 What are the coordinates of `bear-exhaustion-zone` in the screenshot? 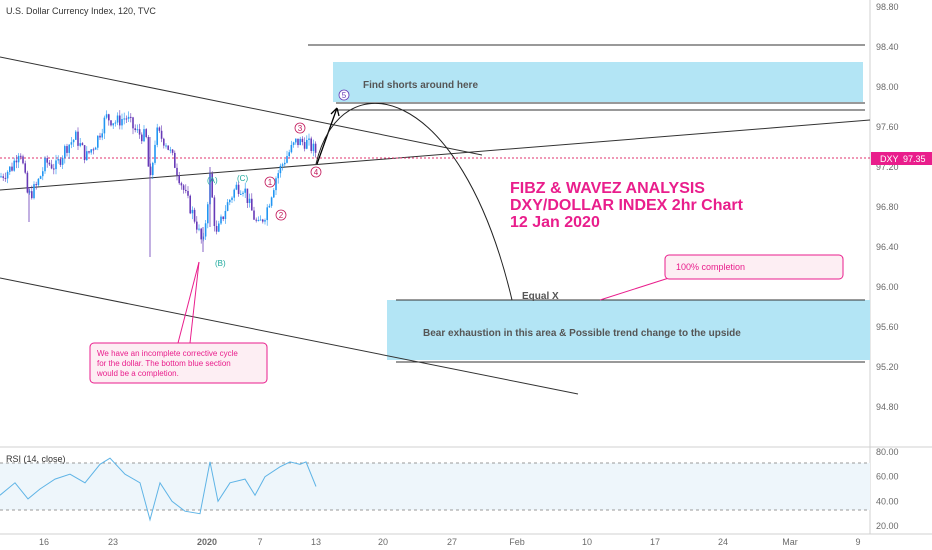 It's located at (628, 330).